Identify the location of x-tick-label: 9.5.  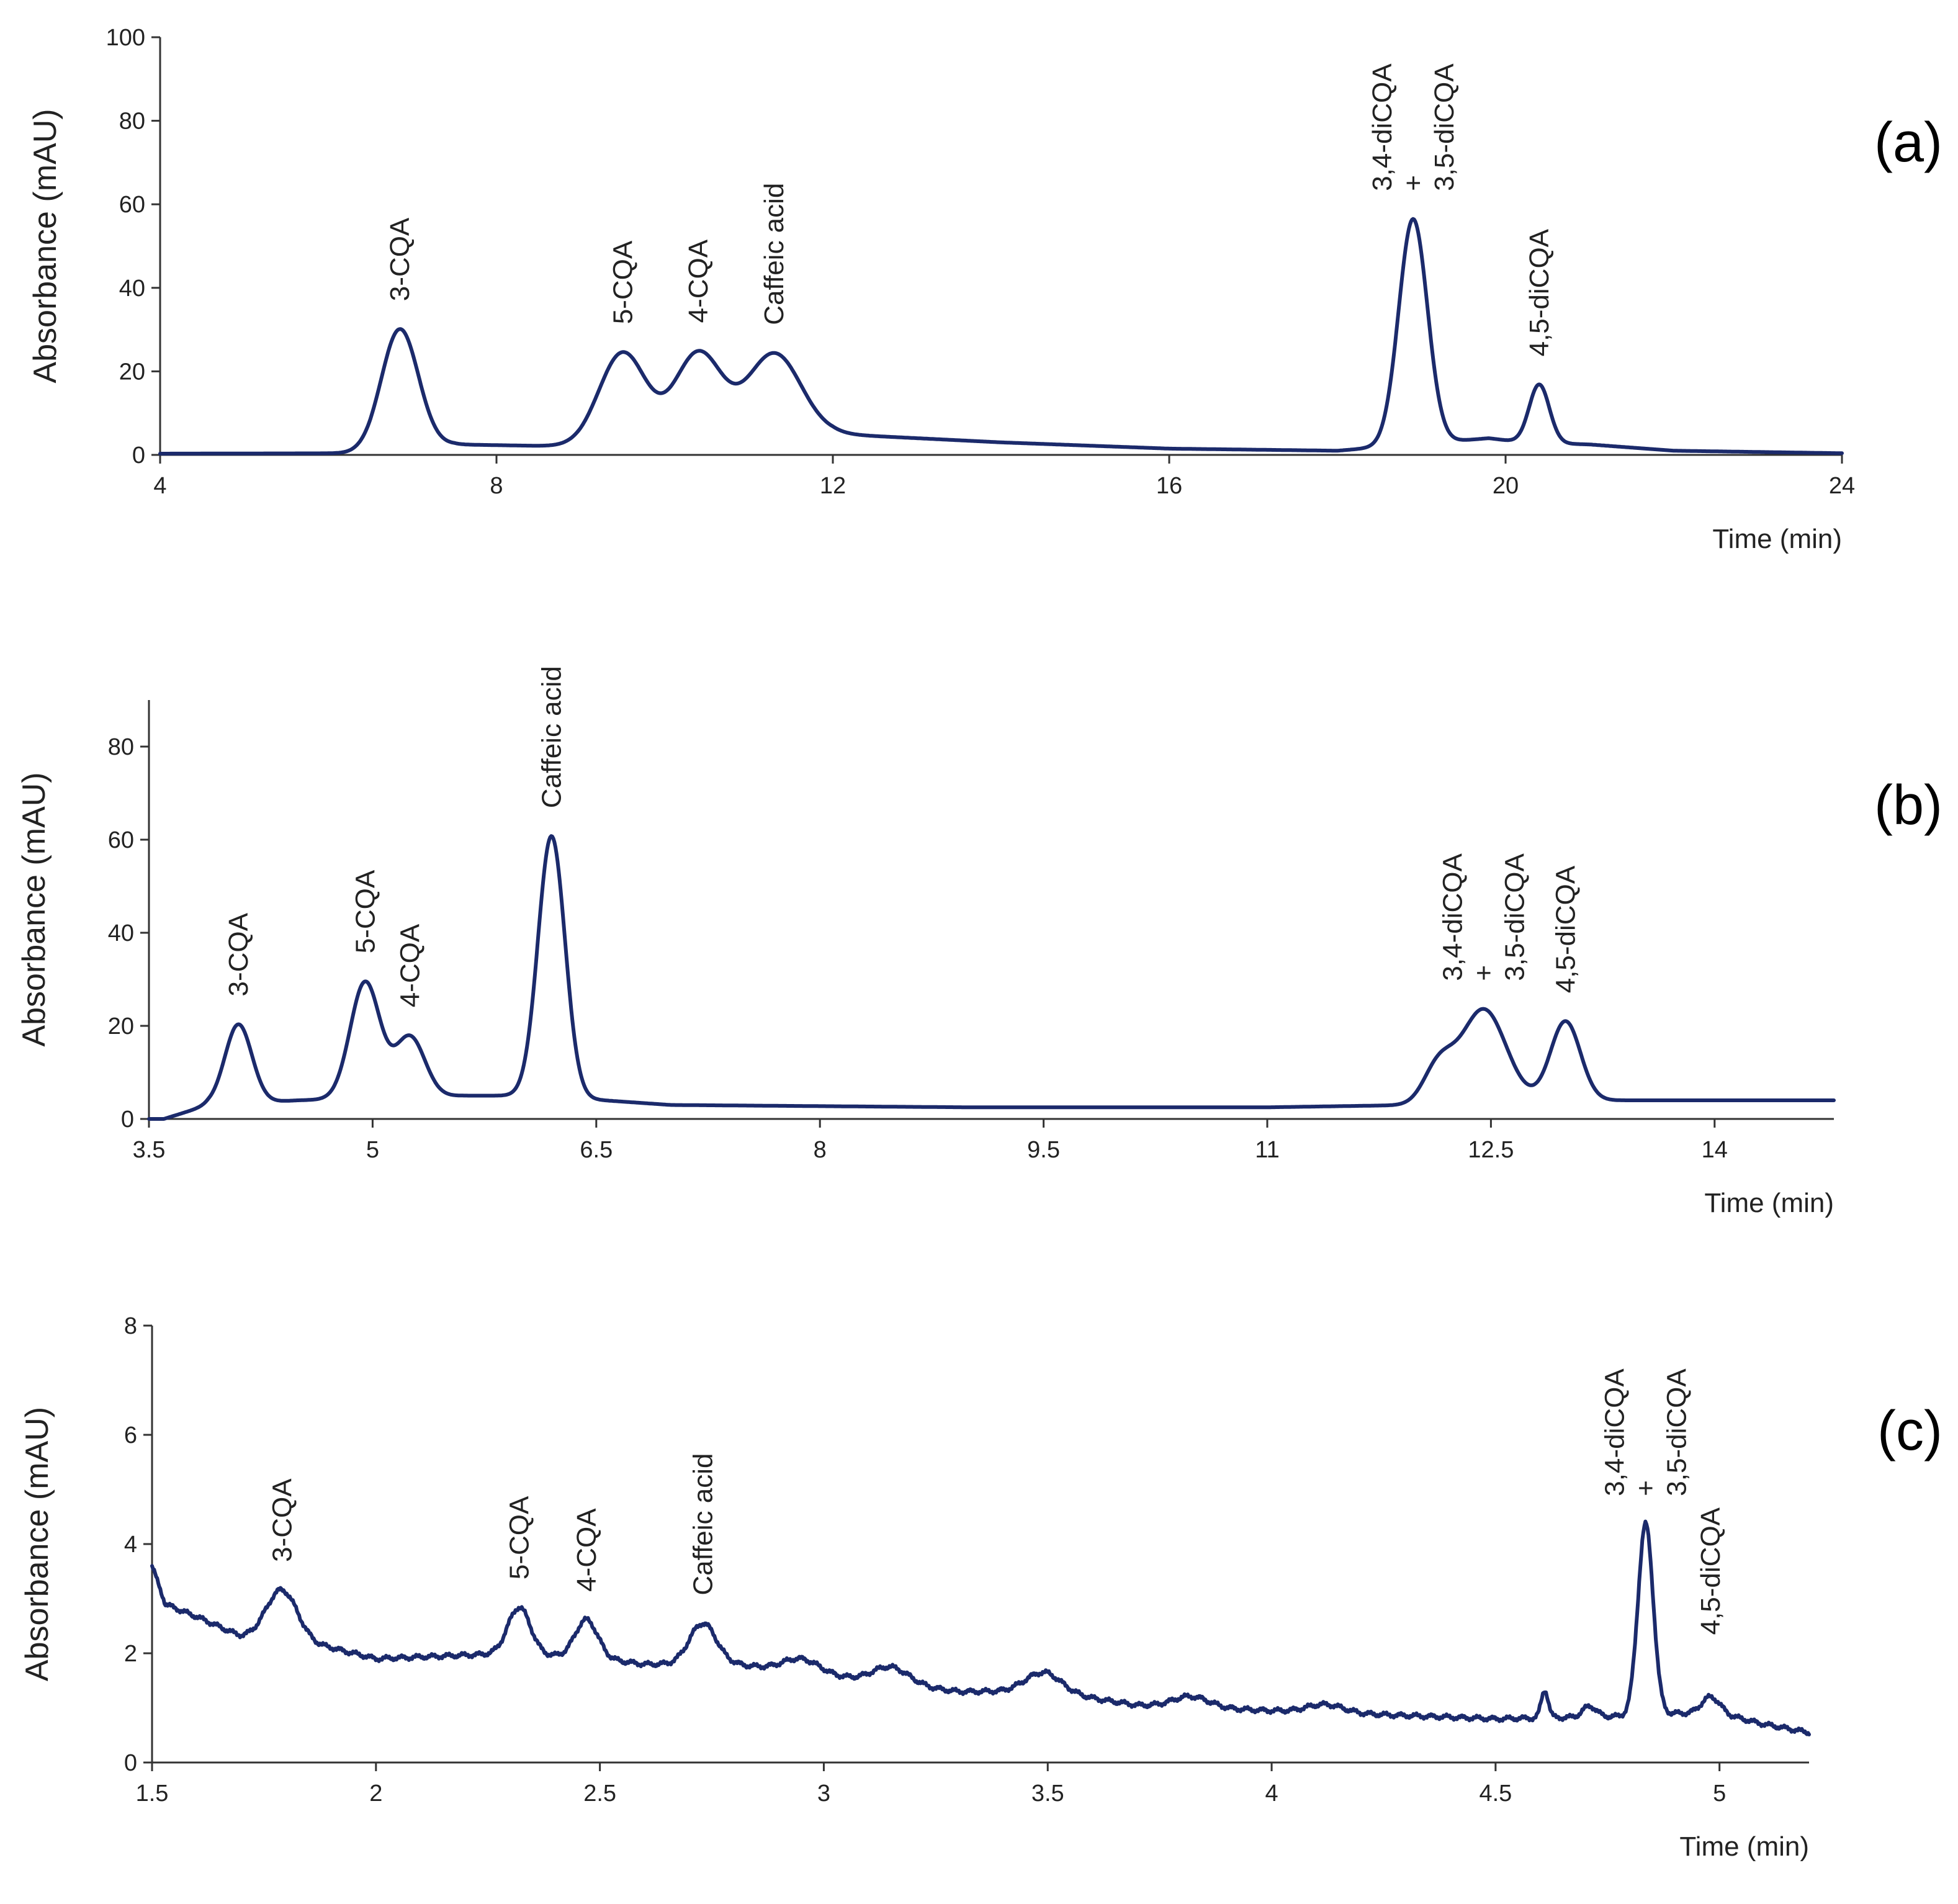
(1043, 1150).